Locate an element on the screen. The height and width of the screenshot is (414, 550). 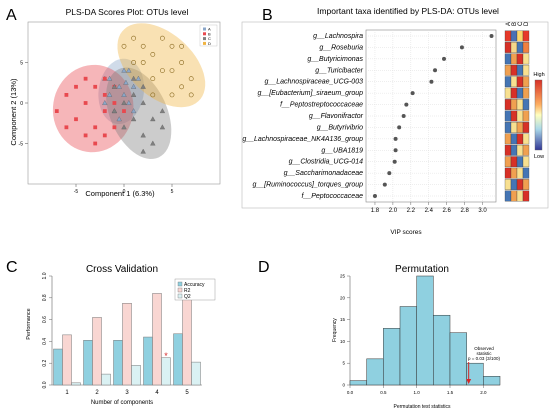
heatmap-group-label: B is located at coordinates (515, 24).